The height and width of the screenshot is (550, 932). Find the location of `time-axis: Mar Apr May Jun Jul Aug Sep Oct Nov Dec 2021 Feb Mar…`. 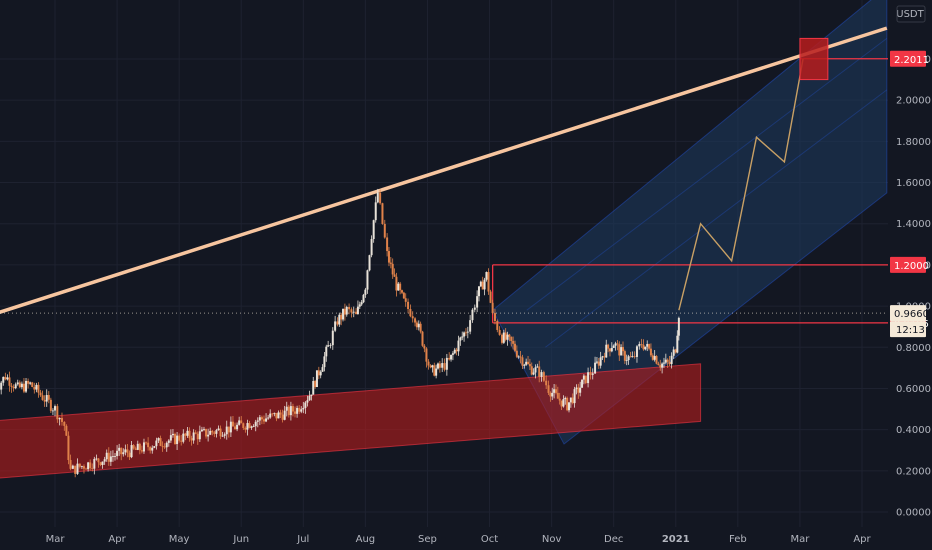

time-axis: Mar Apr May Jun Jul Aug Sep Oct Nov Dec 2021 Feb Mar… is located at coordinates (466, 538).